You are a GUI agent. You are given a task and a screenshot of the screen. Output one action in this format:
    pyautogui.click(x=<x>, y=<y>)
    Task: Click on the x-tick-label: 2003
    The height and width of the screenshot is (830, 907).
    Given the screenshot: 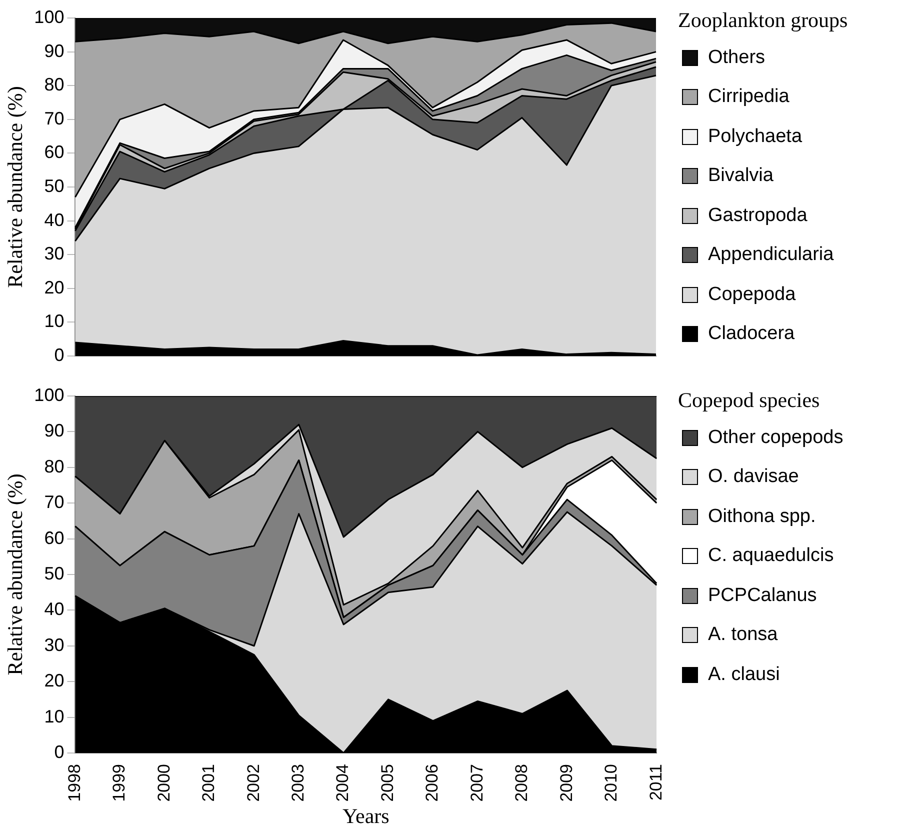 What is the action you would take?
    pyautogui.click(x=298, y=783)
    